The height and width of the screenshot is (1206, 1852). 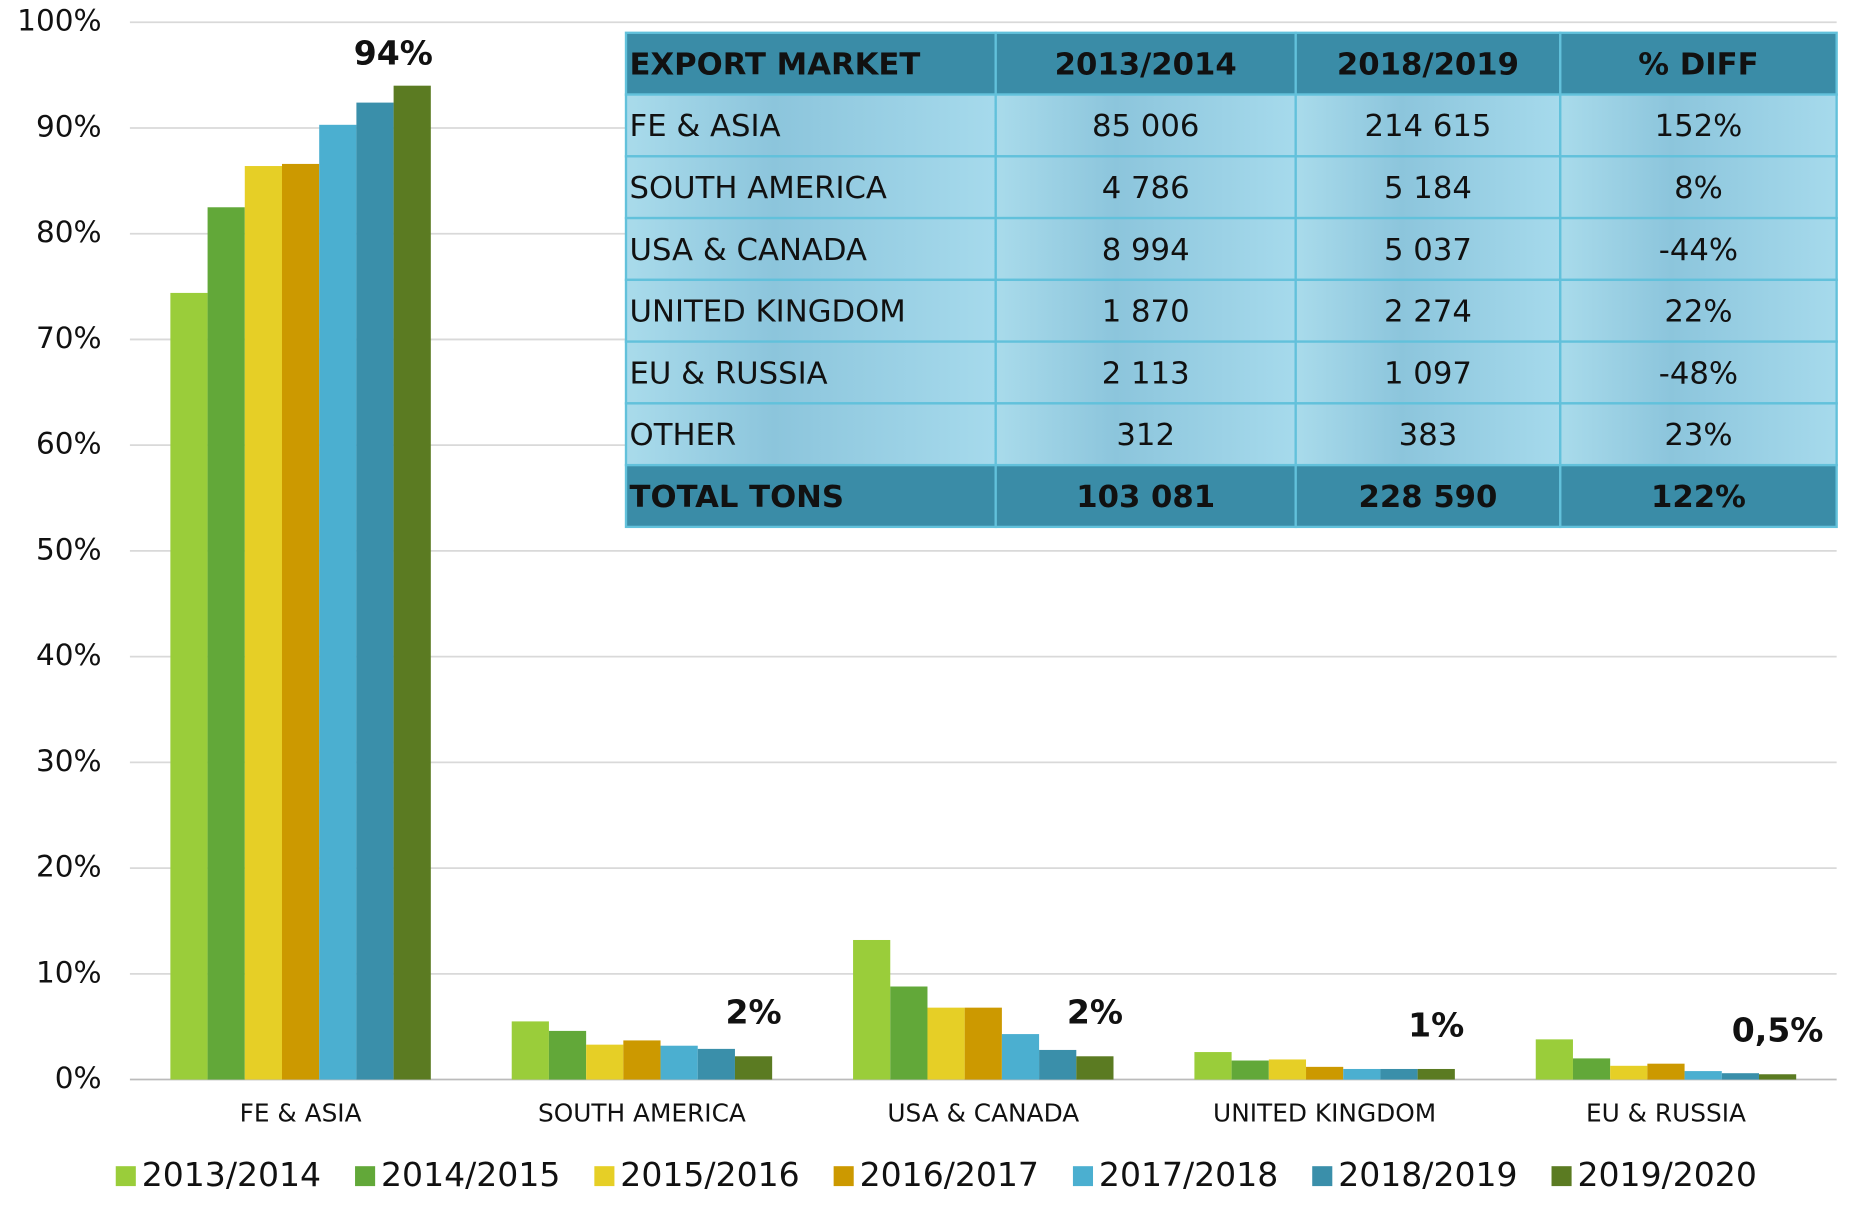 I want to click on legend-label: 2016/2017, so click(x=949, y=1174).